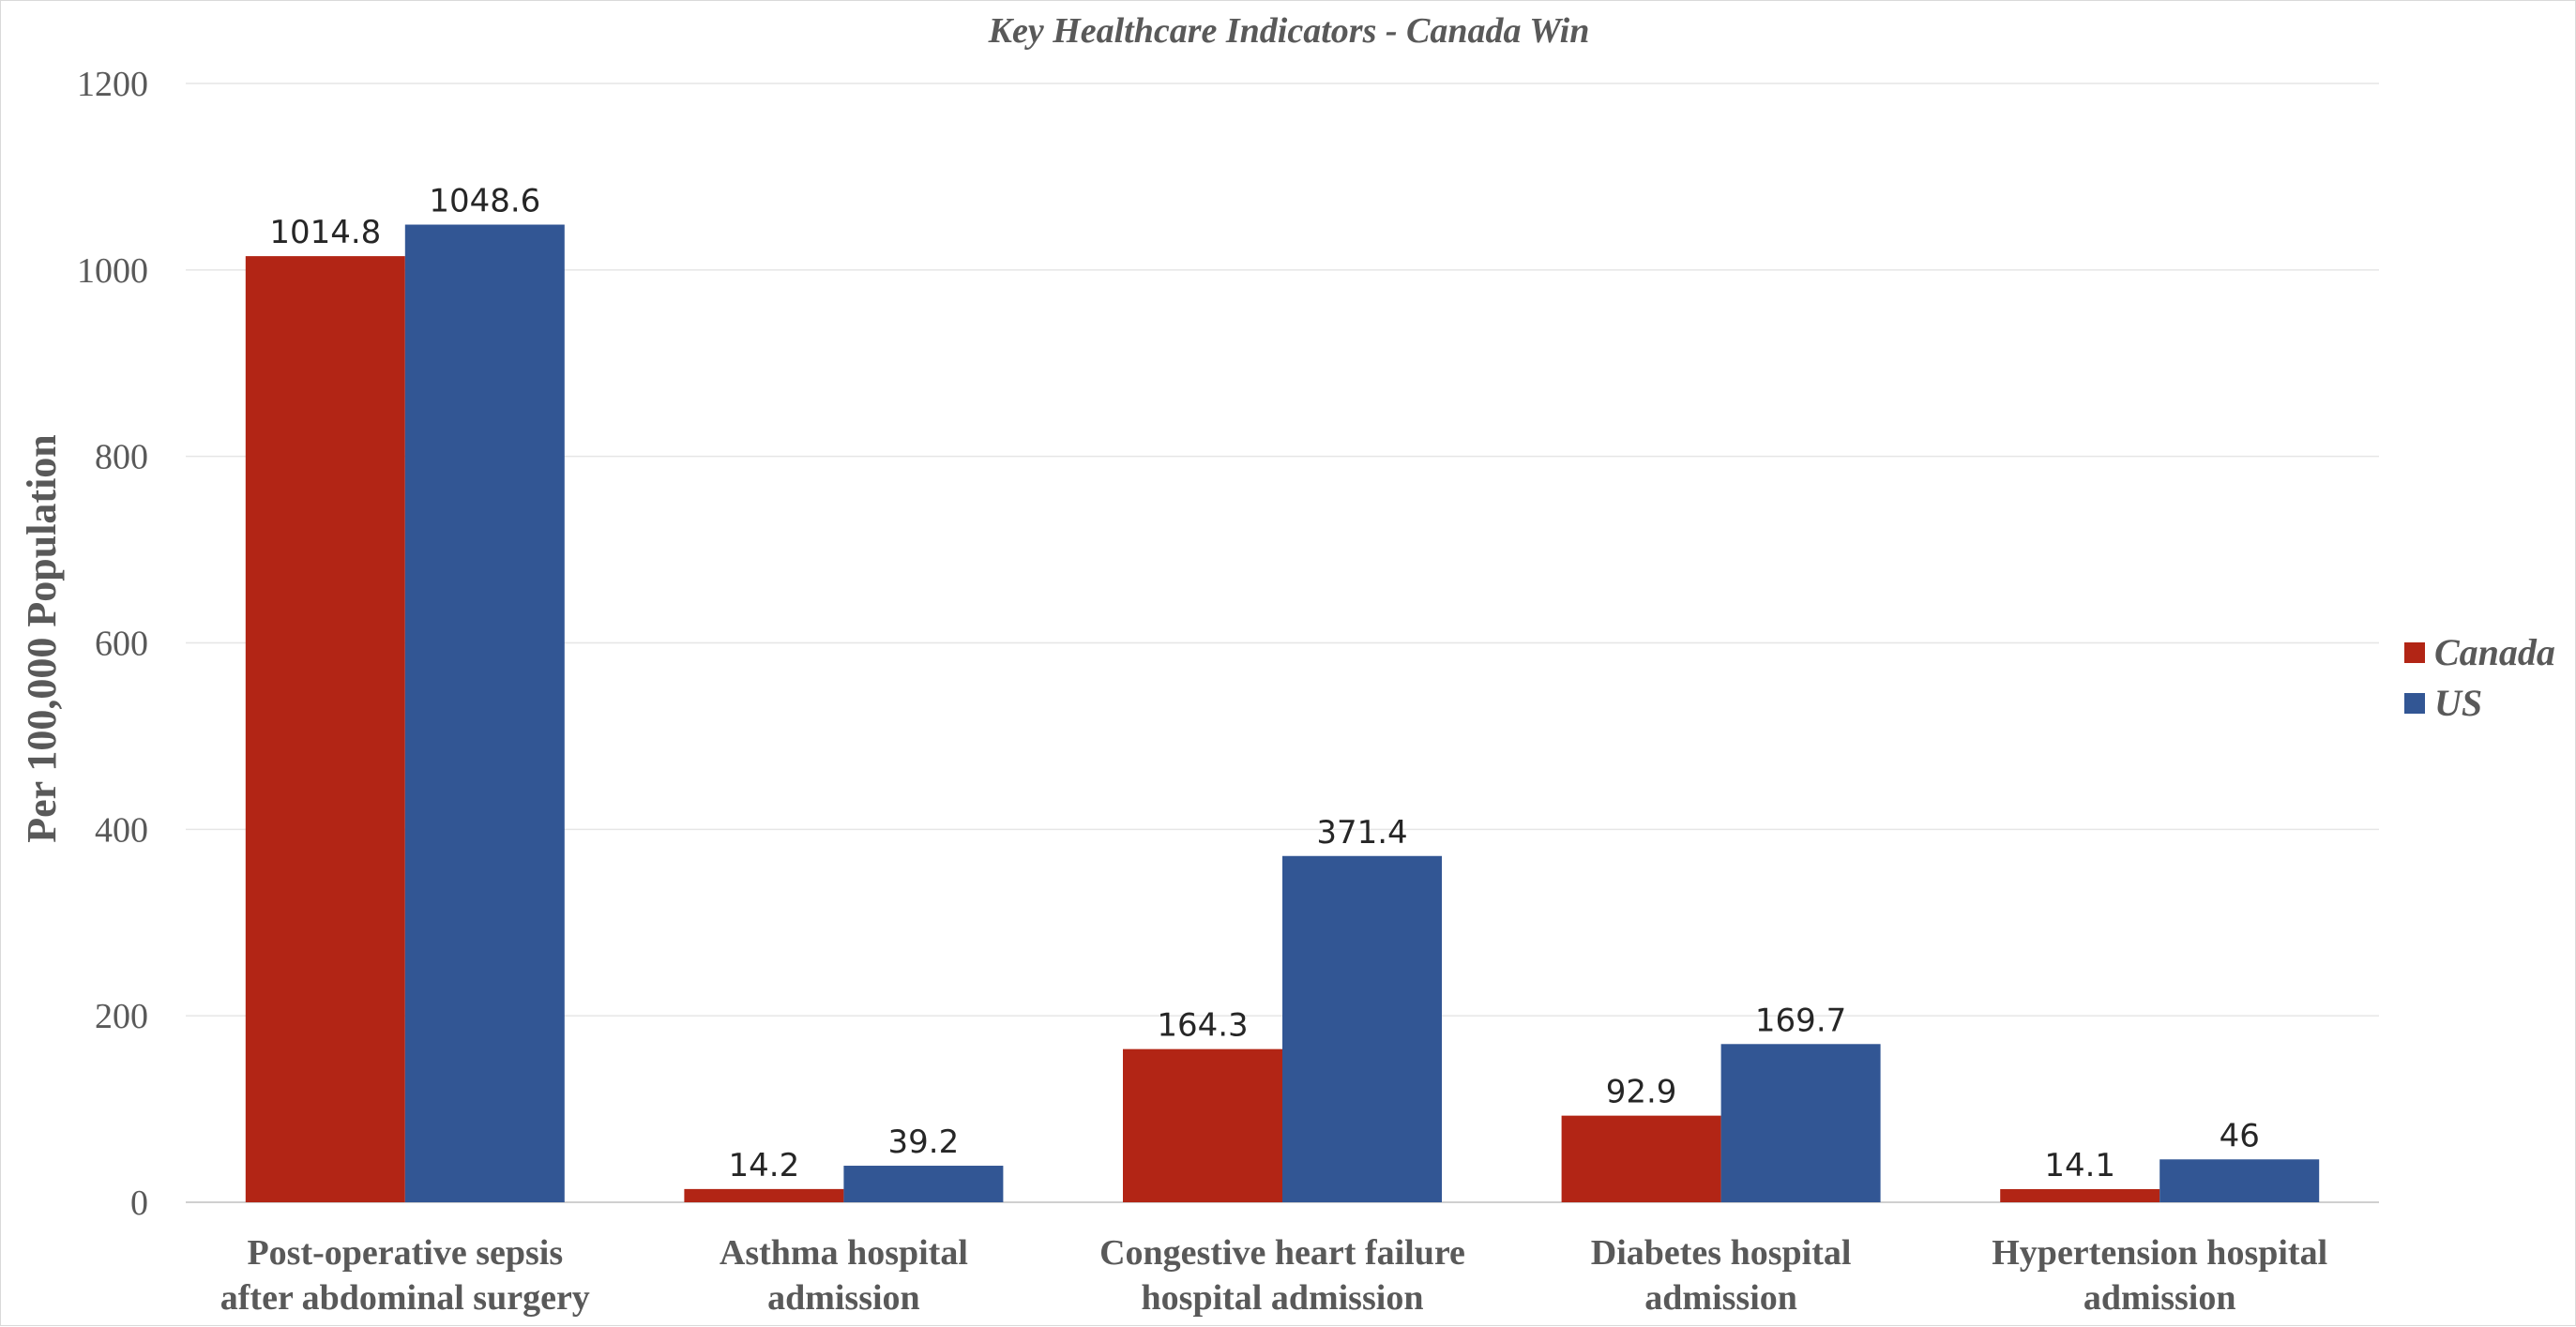 The height and width of the screenshot is (1327, 2576). What do you see at coordinates (42, 639) in the screenshot?
I see `y-axis-label: Per 100,000 Population` at bounding box center [42, 639].